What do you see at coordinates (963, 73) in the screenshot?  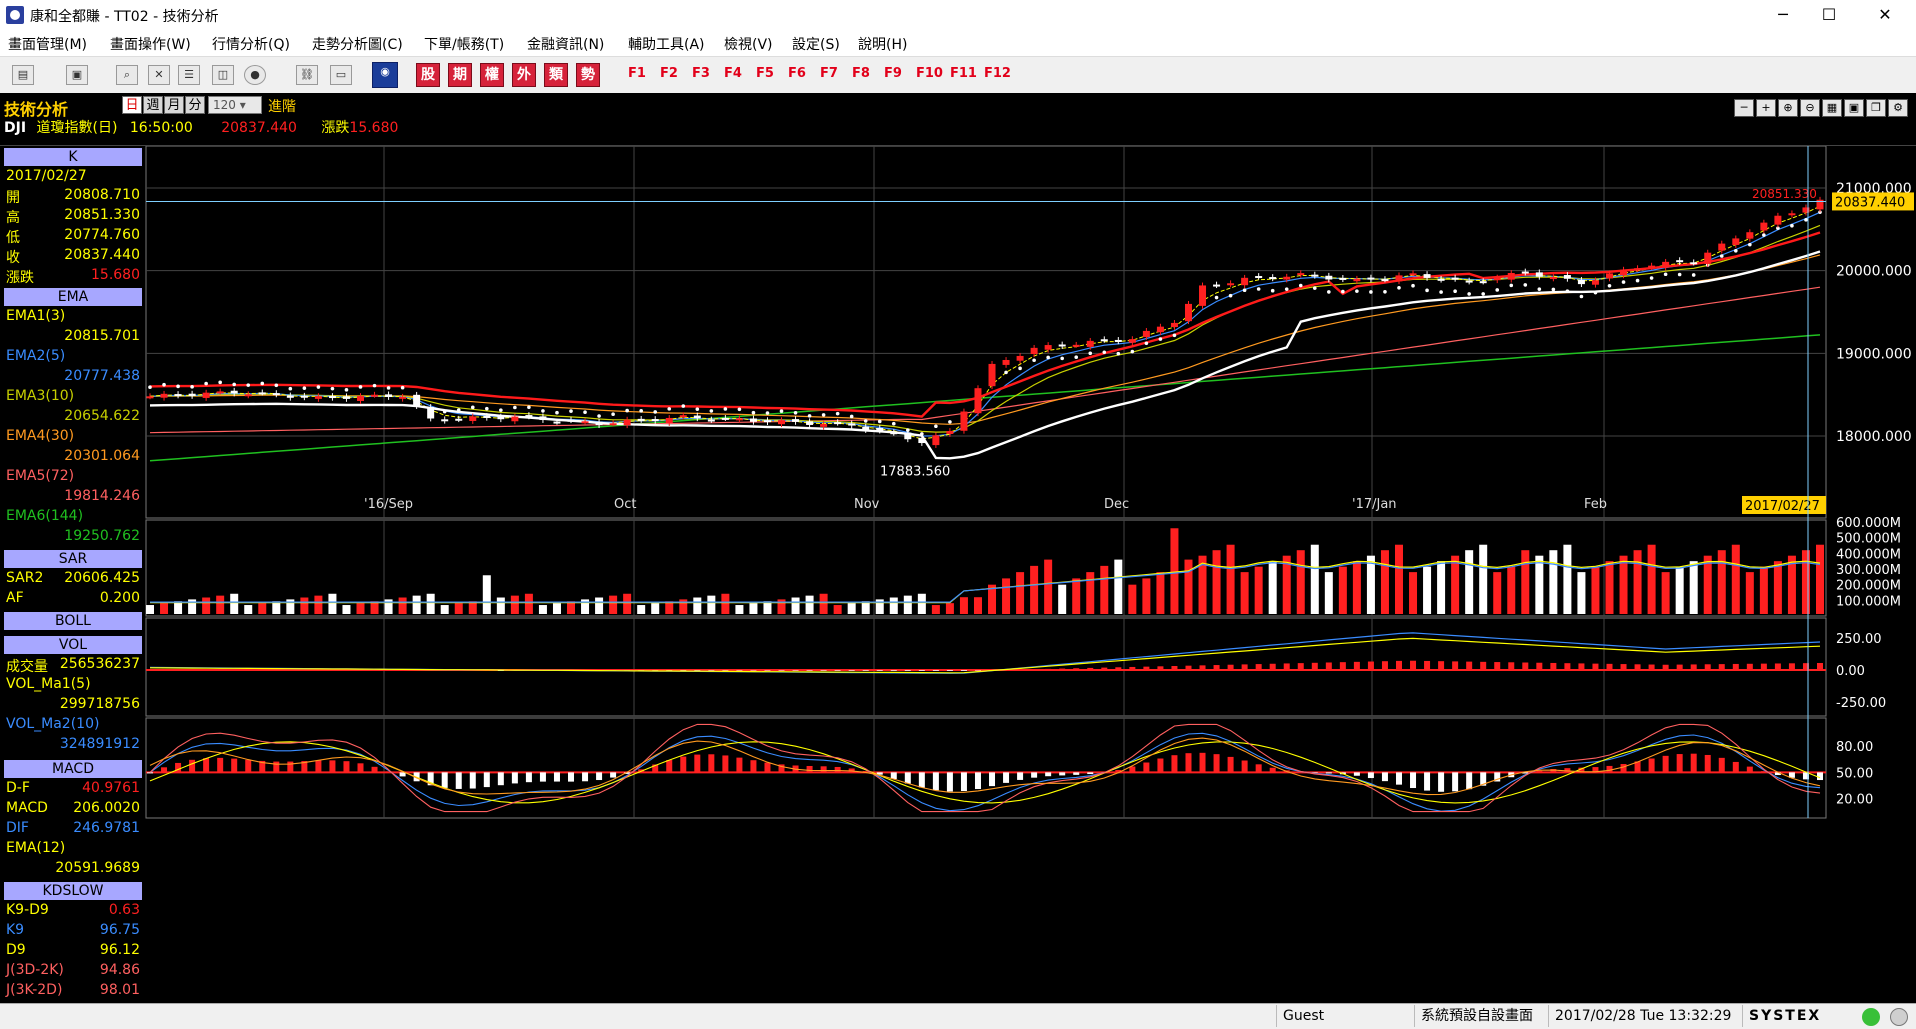 I see `f11-button: F11` at bounding box center [963, 73].